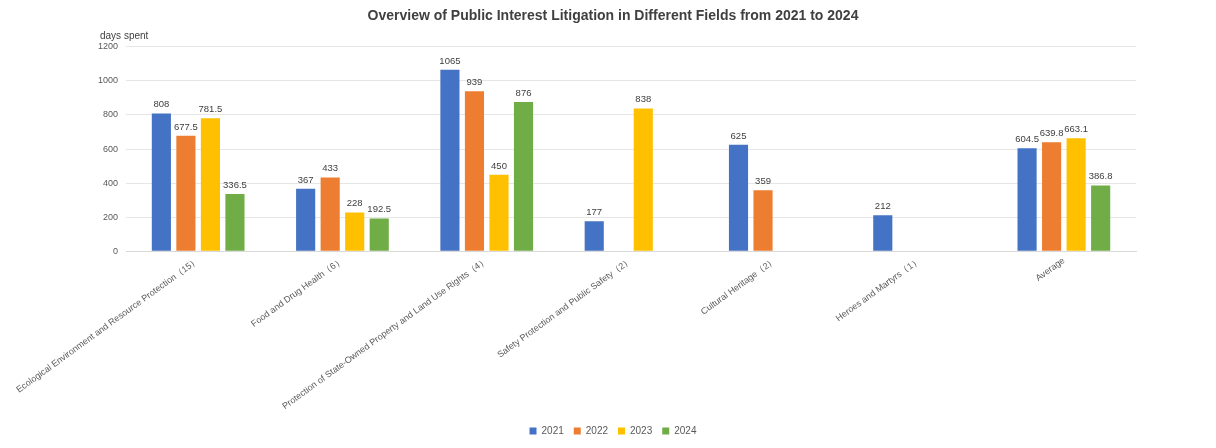 The height and width of the screenshot is (448, 1216). What do you see at coordinates (594, 212) in the screenshot?
I see `data-label: 177` at bounding box center [594, 212].